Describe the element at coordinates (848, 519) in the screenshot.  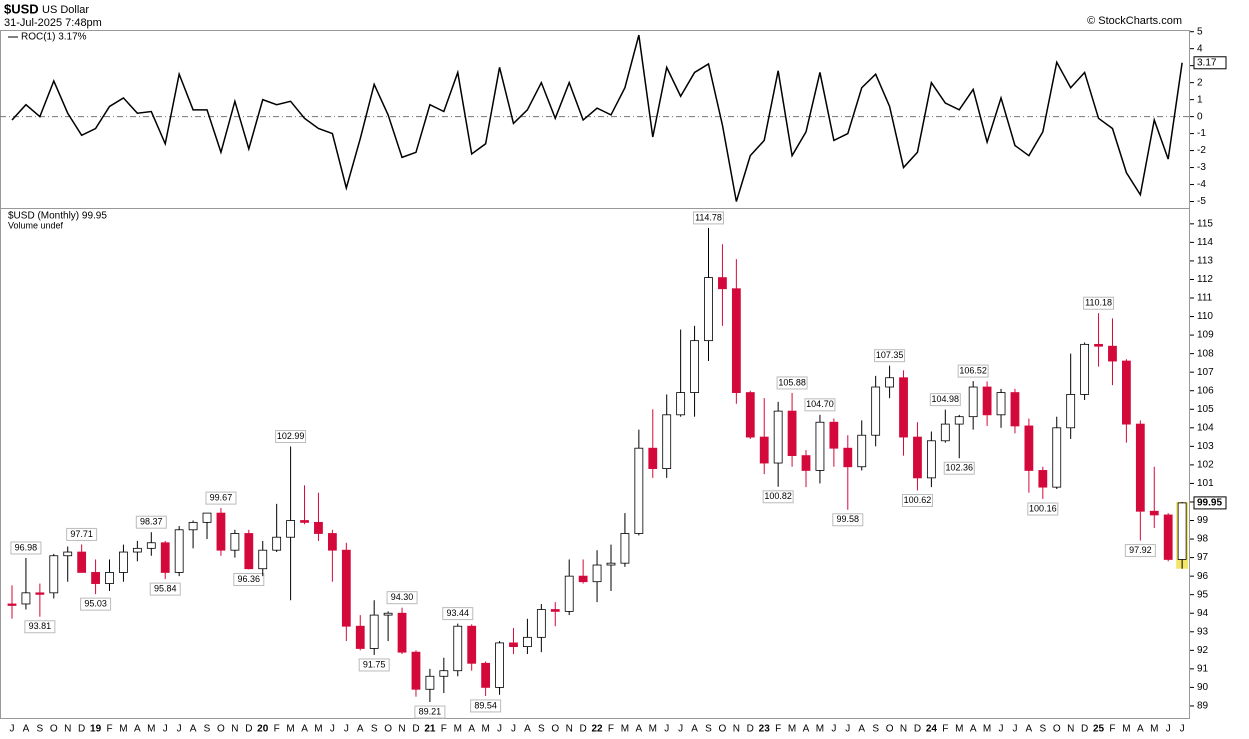
I see `annotation: 99.58` at that location.